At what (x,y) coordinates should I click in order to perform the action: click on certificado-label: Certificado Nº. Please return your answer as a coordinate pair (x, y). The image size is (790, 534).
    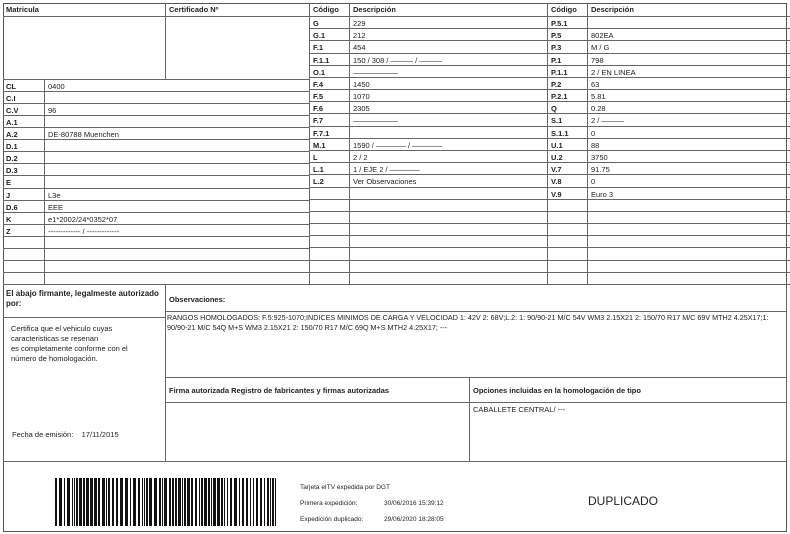
    Looking at the image, I should click on (238, 10).